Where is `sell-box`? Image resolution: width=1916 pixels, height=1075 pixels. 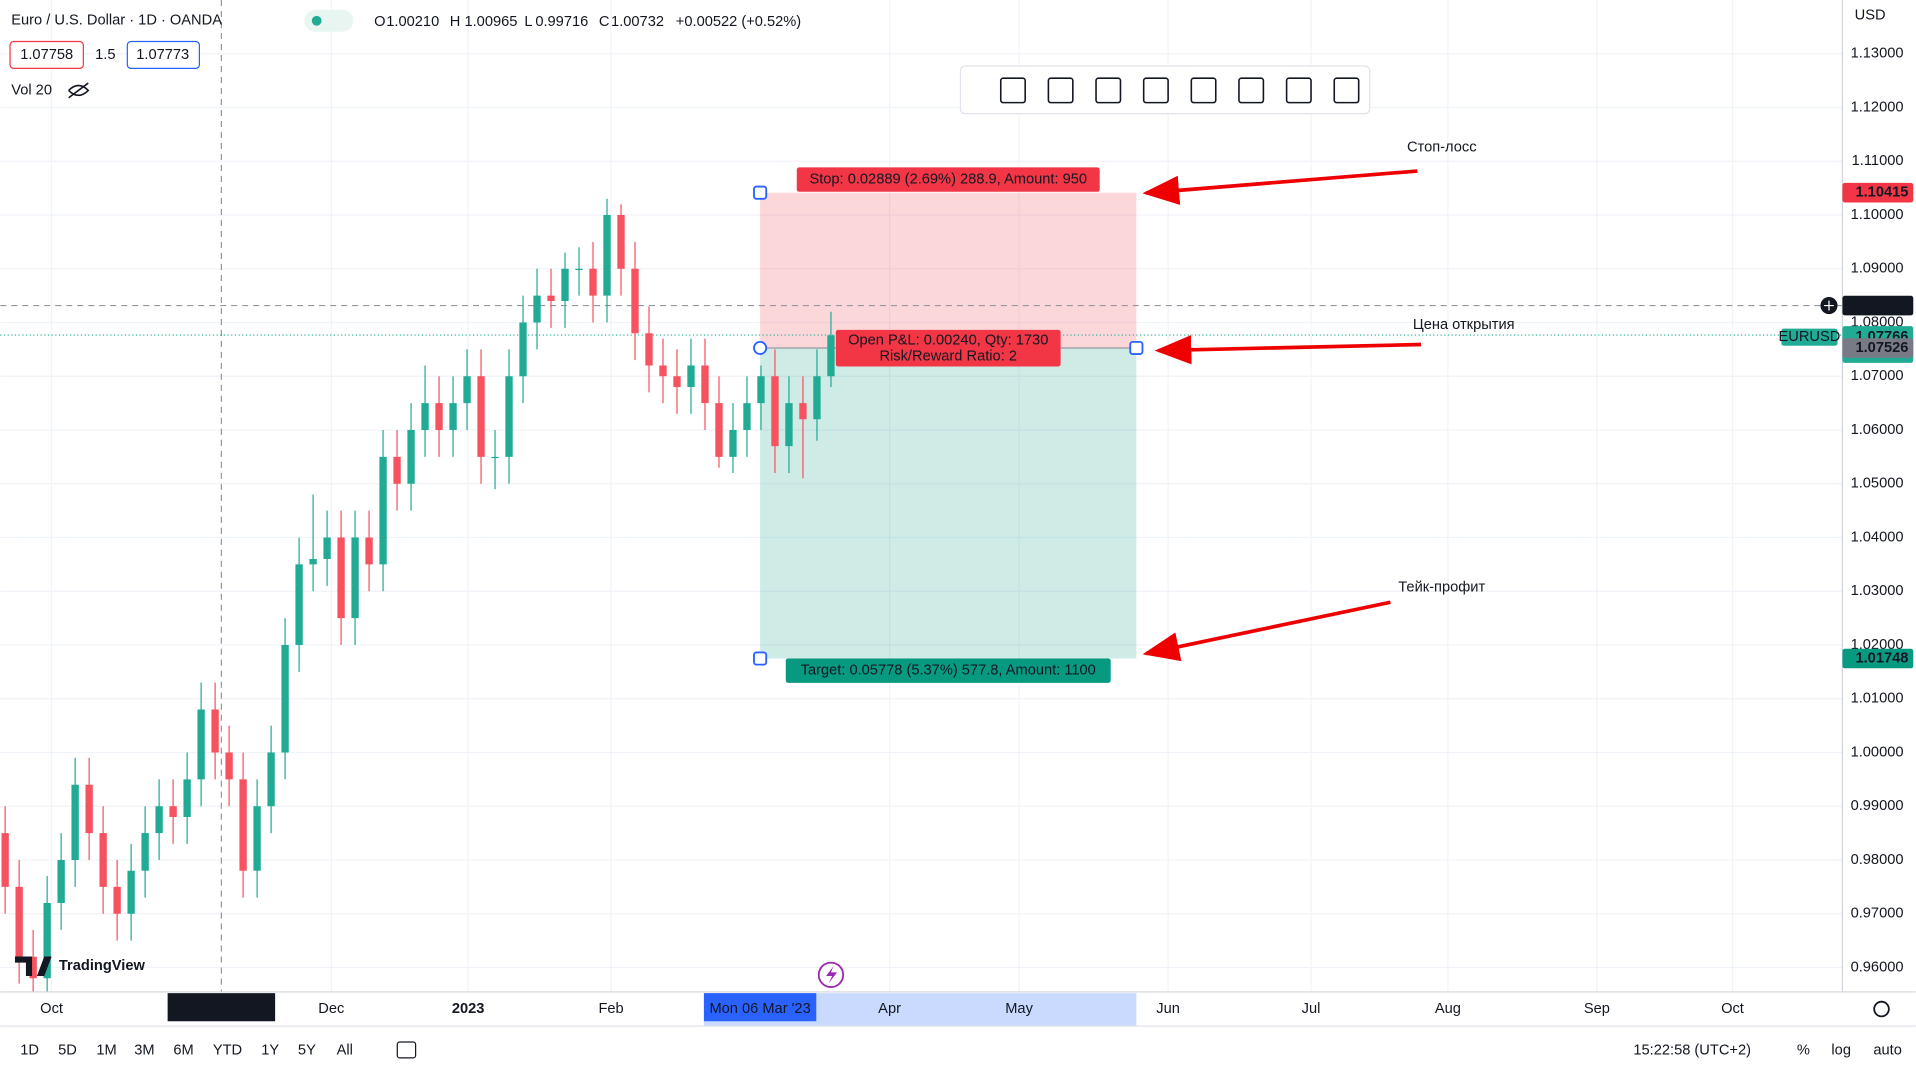 sell-box is located at coordinates (46, 55).